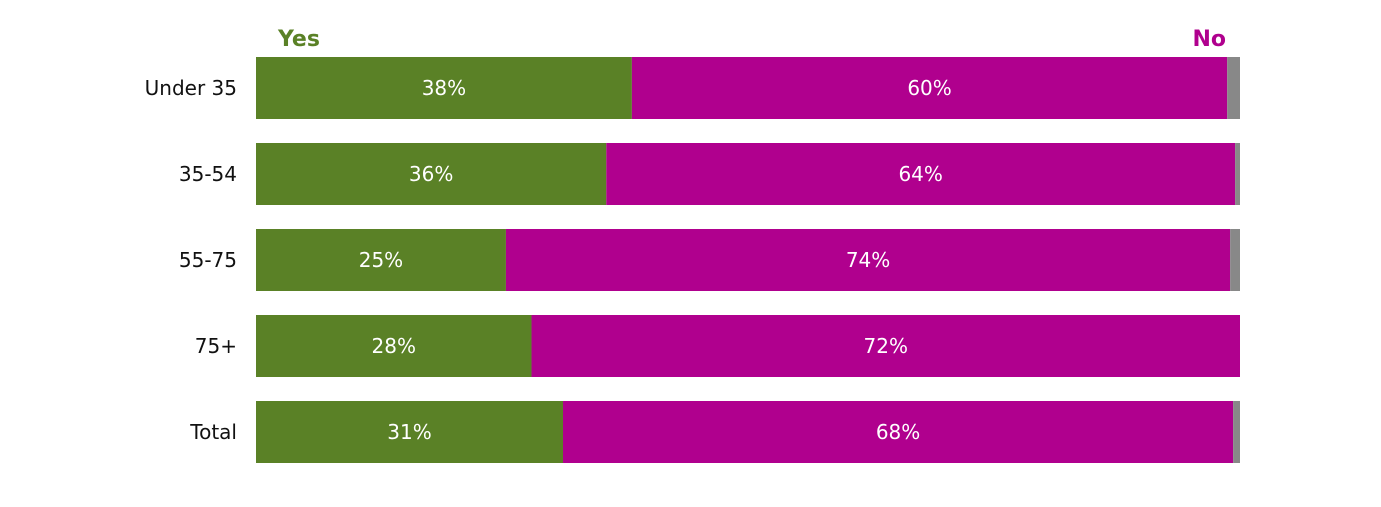  I want to click on data-label: 36%, so click(431, 174).